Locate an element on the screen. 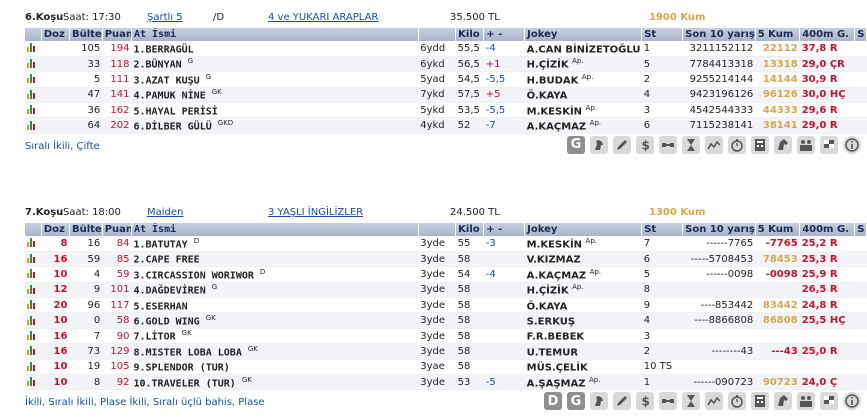 The height and width of the screenshot is (419, 867). jockey-name: F.R.BEBEK is located at coordinates (555, 337).